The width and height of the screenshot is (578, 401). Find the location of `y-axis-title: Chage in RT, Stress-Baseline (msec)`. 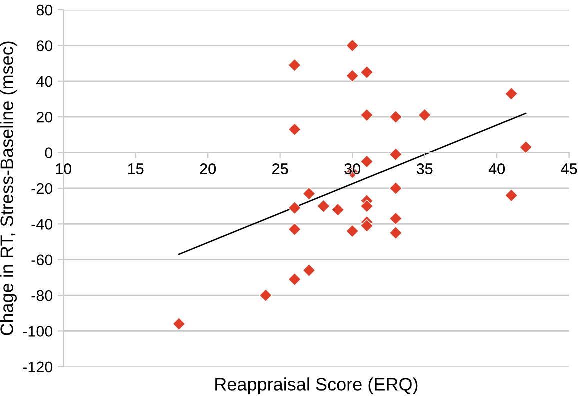

y-axis-title: Chage in RT, Stress-Baseline (msec) is located at coordinates (9, 189).